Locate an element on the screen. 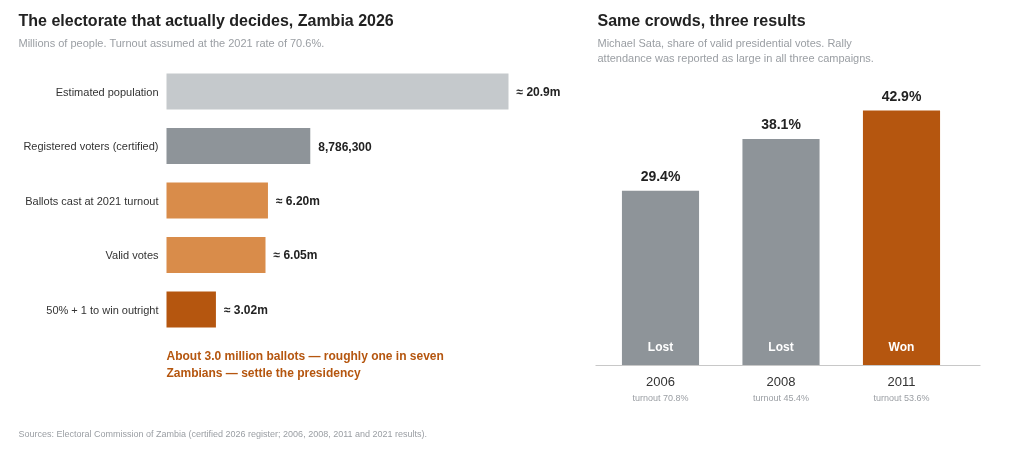 The image size is (1024, 452). data-label: 42.9% is located at coordinates (901, 95).